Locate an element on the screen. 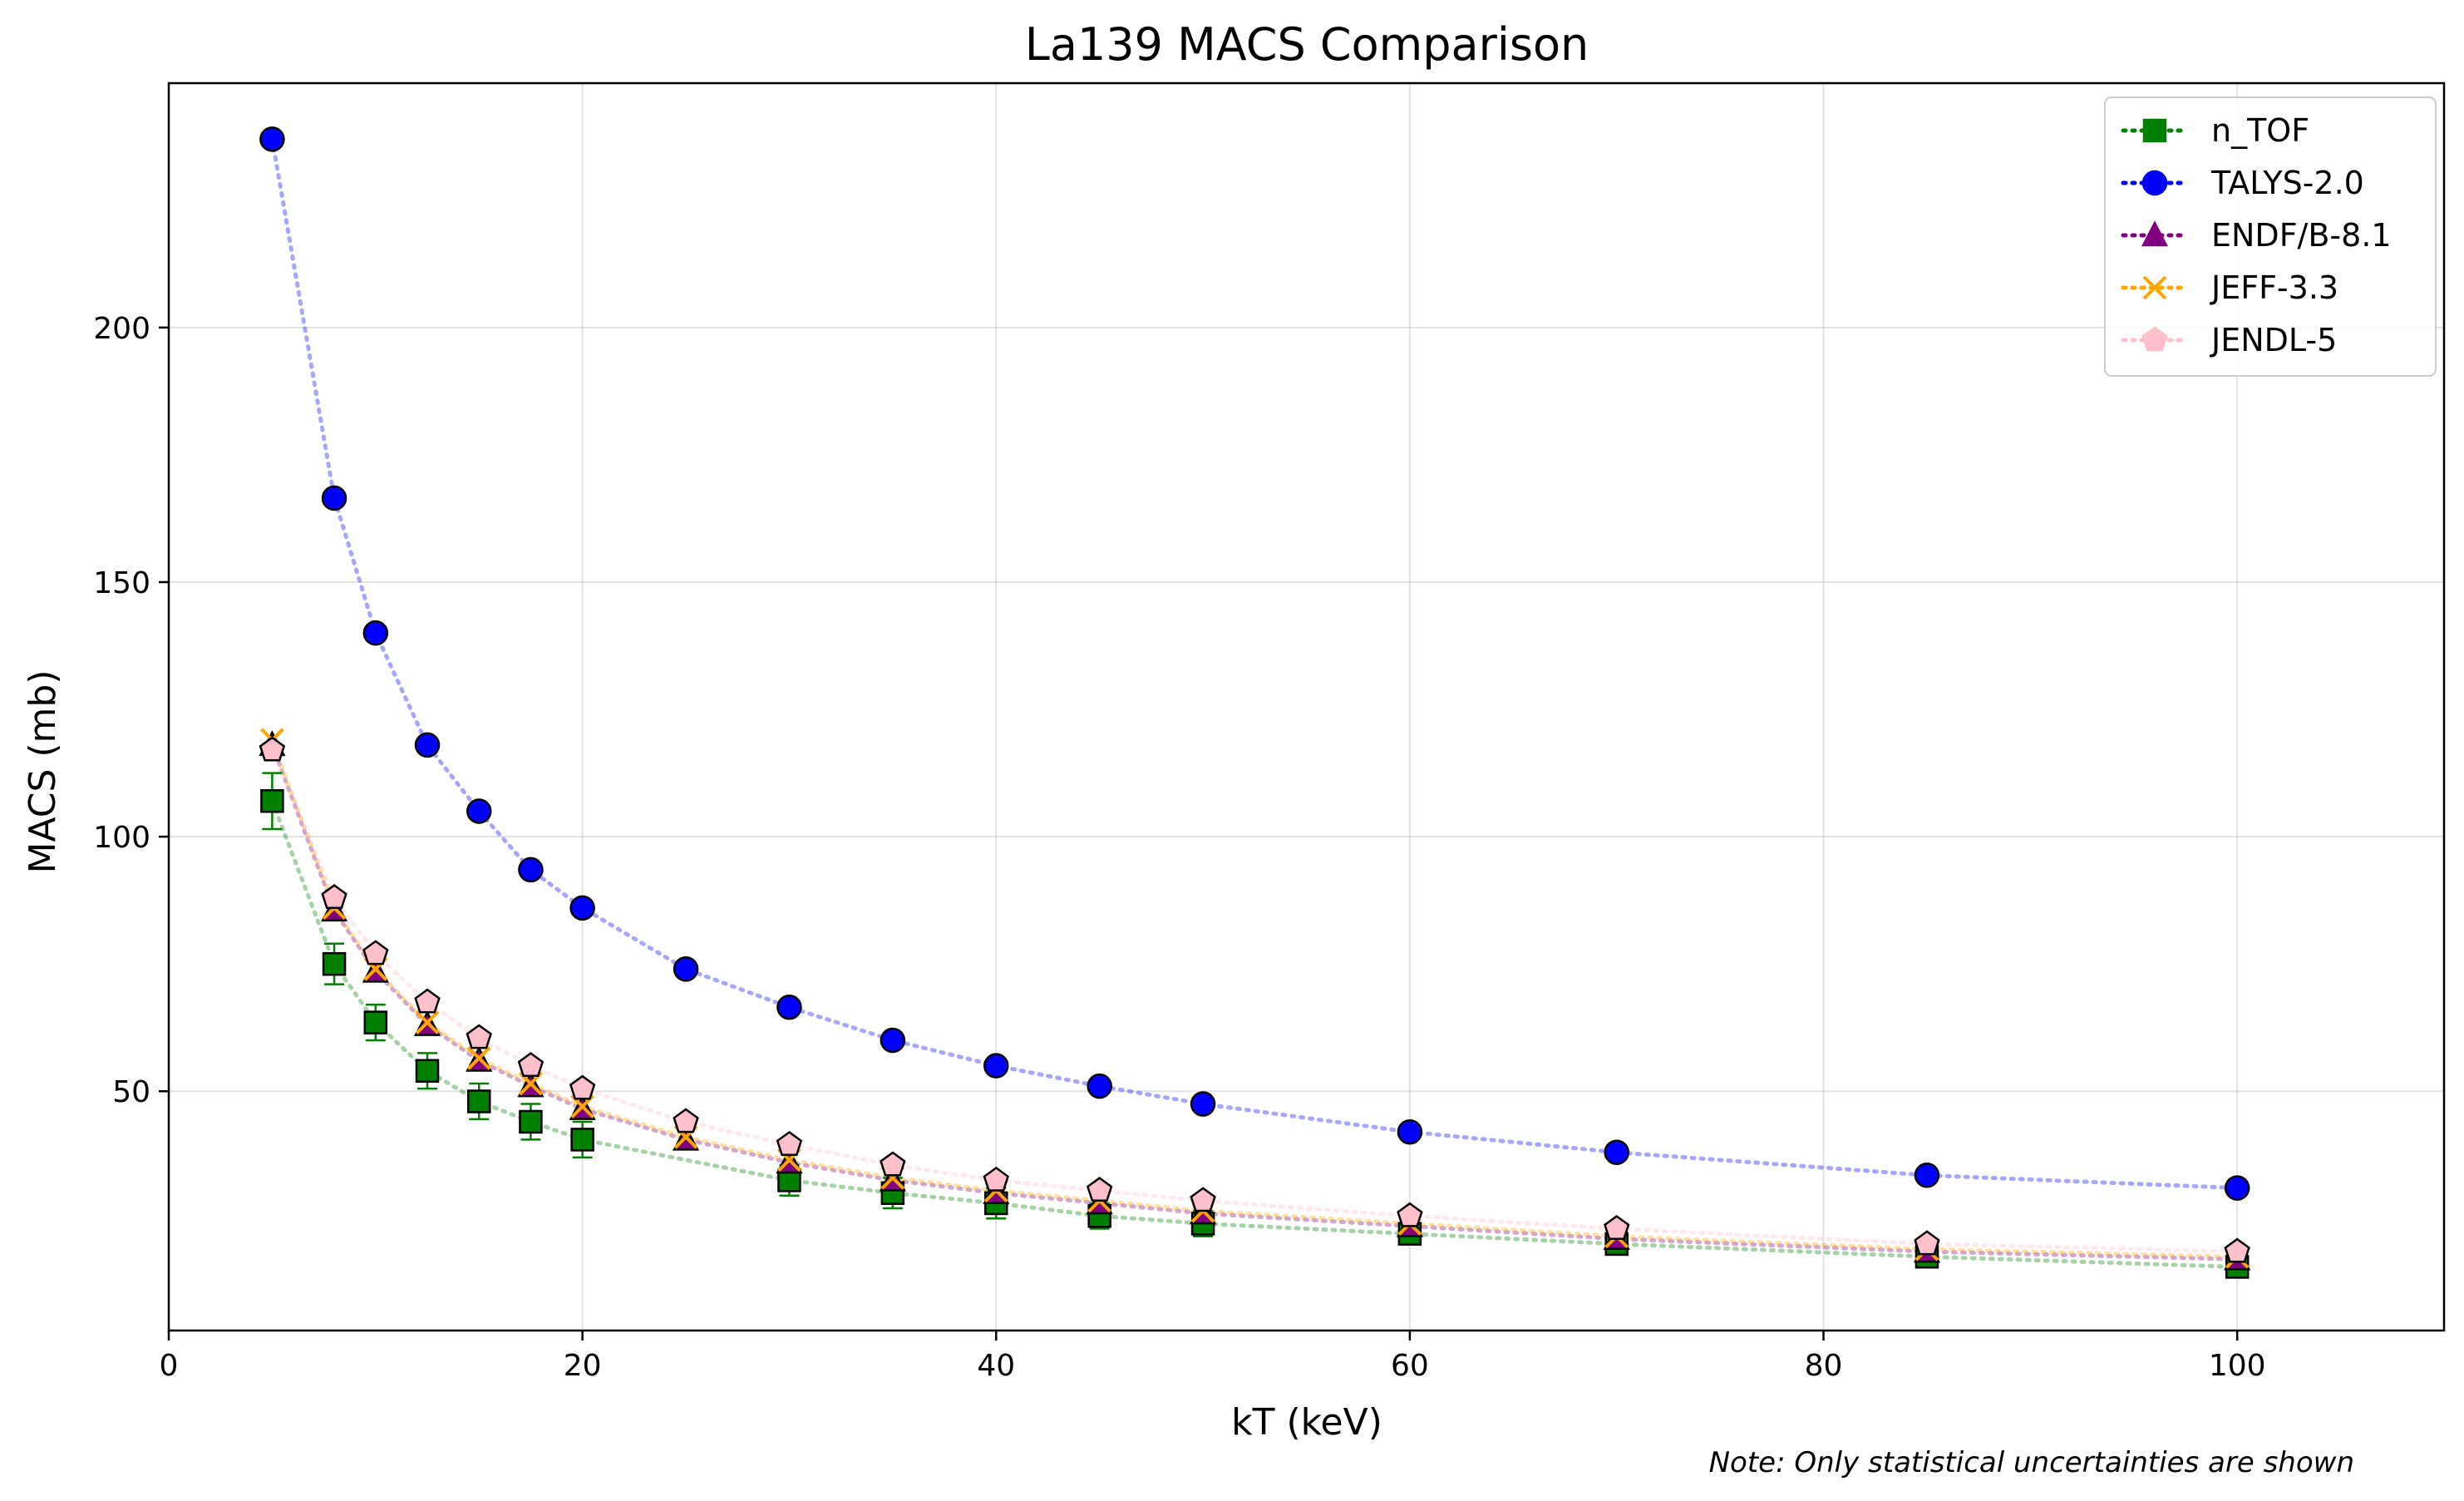 The height and width of the screenshot is (1501, 2464). legend-label-jendl-5: JENDL-5 is located at coordinates (2273, 340).